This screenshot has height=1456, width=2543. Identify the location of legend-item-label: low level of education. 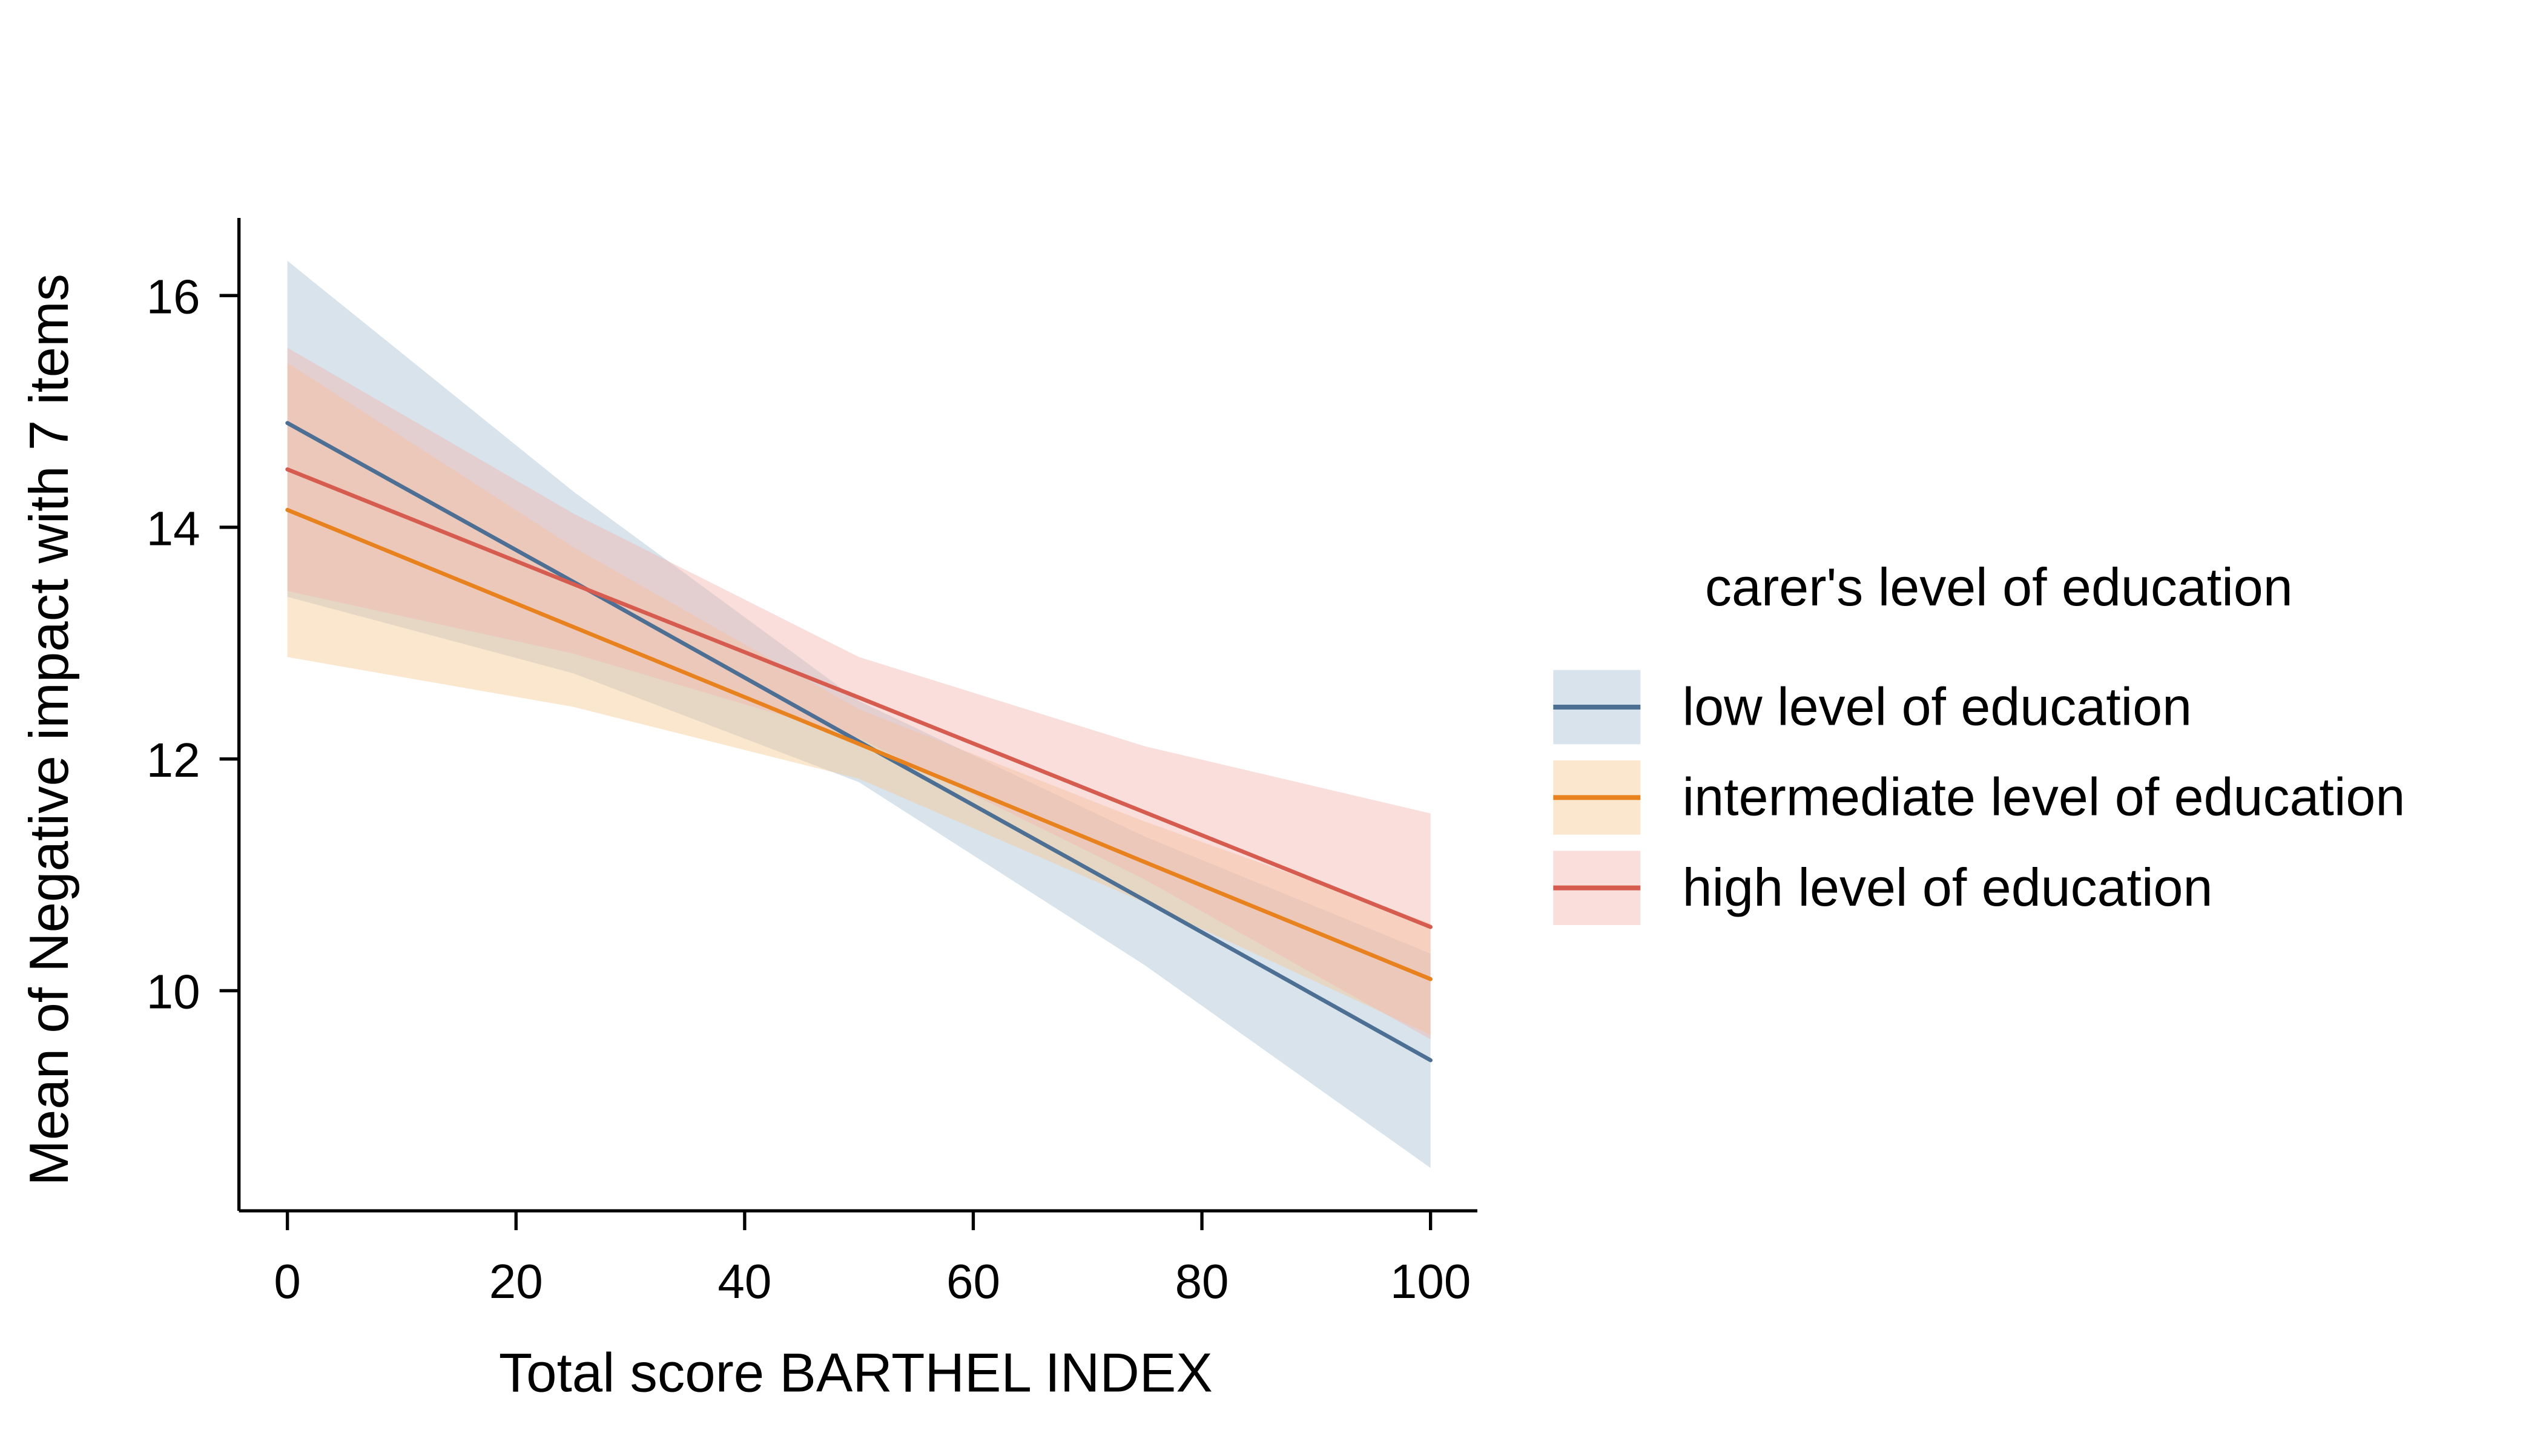
(1938, 706).